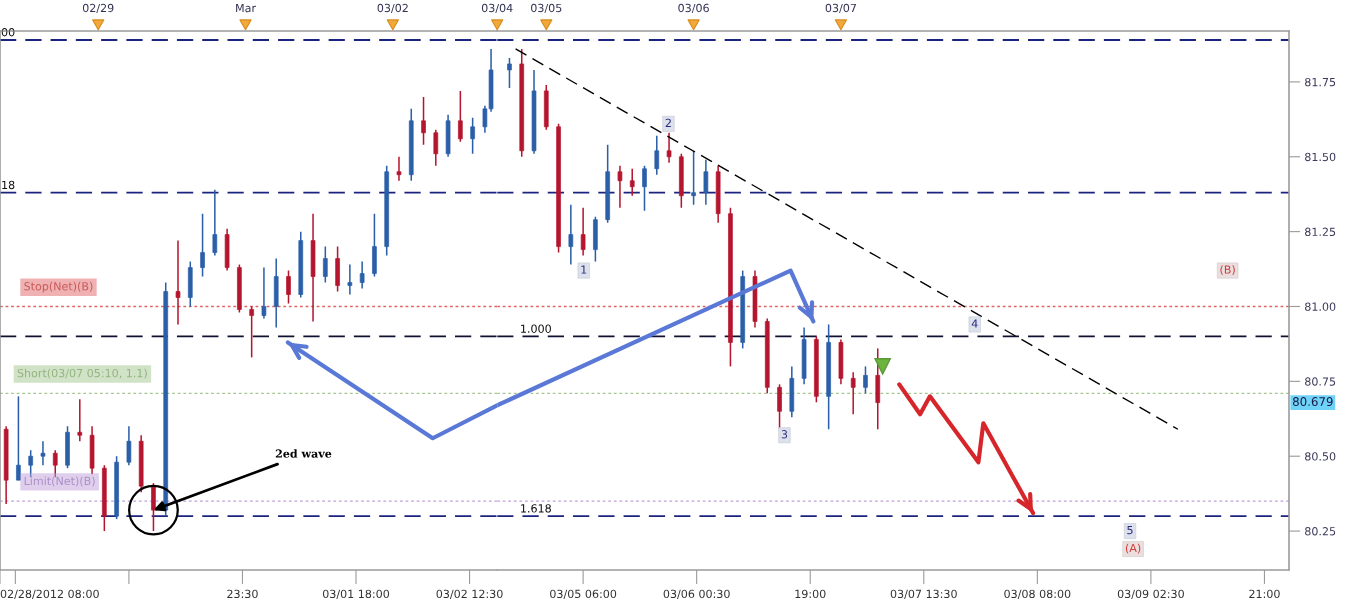  I want to click on y-tick-label: 80.25, so click(1320, 531).